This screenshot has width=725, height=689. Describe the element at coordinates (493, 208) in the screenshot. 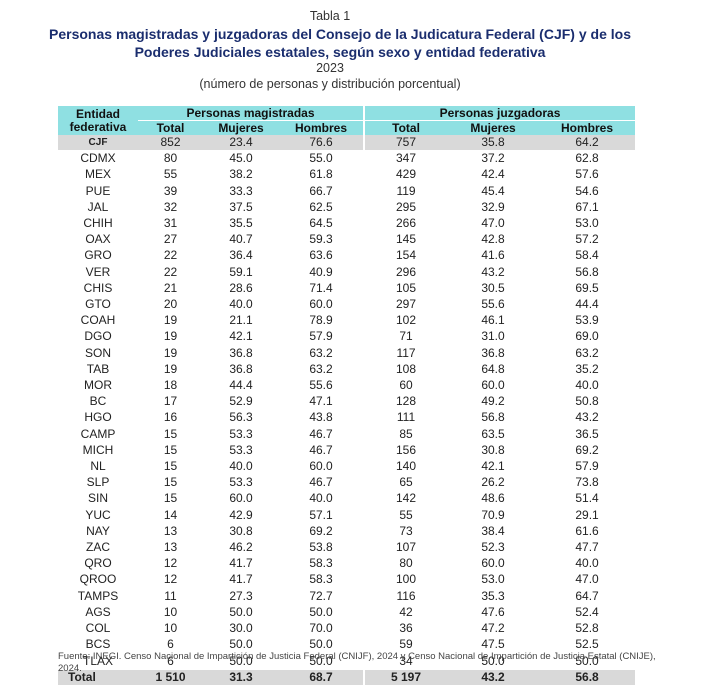

I see `value-cell: 32.9` at that location.